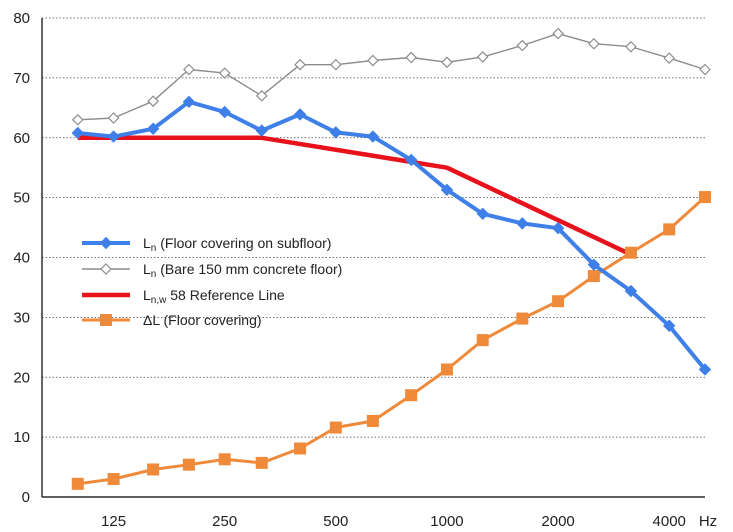  I want to click on y-tick-label: 70, so click(21, 78).